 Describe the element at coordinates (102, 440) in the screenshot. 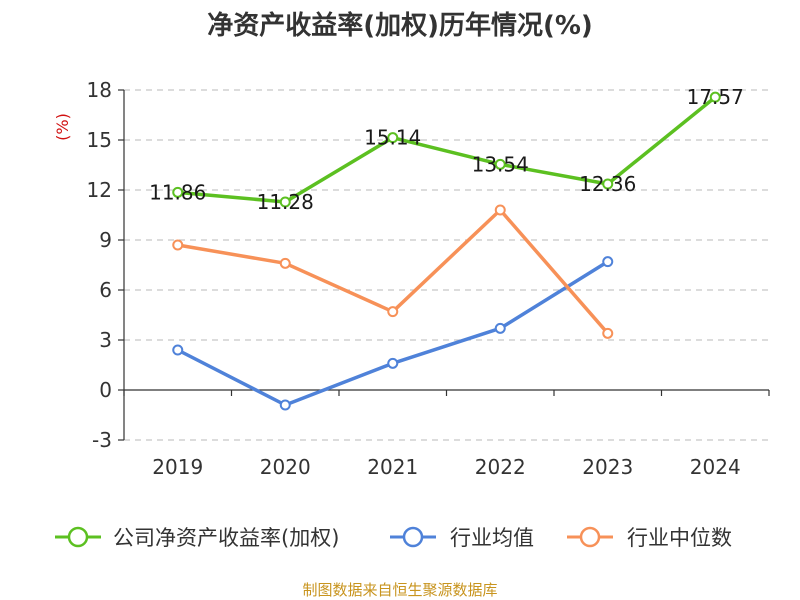

I see `y-tick-label: -3` at that location.